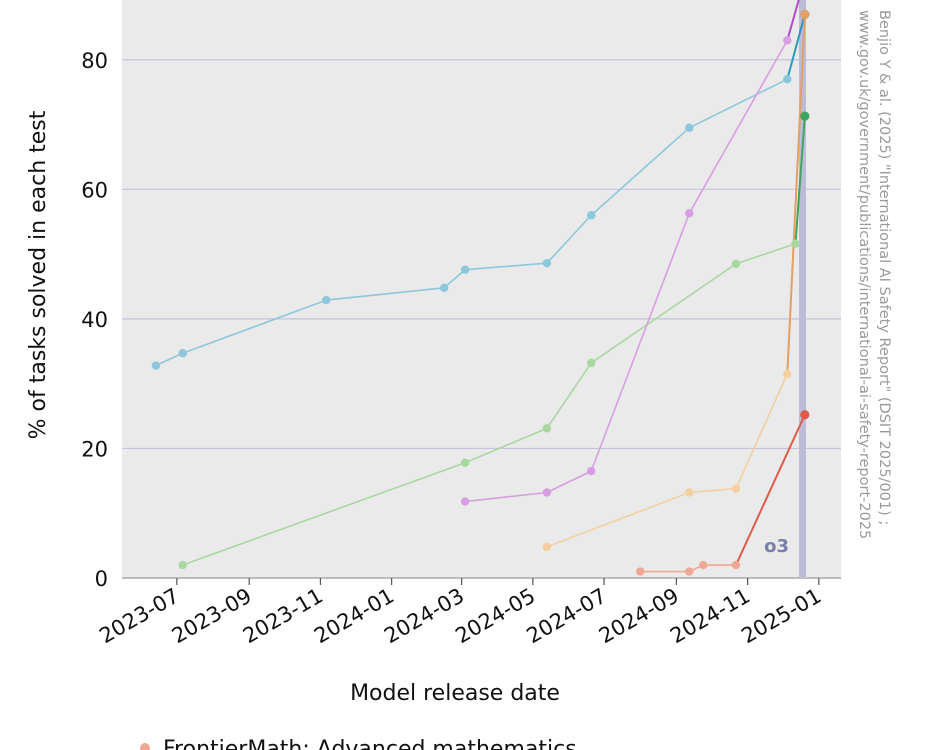 The image size is (926, 750). What do you see at coordinates (776, 546) in the screenshot?
I see `o3-annotation: o3` at bounding box center [776, 546].